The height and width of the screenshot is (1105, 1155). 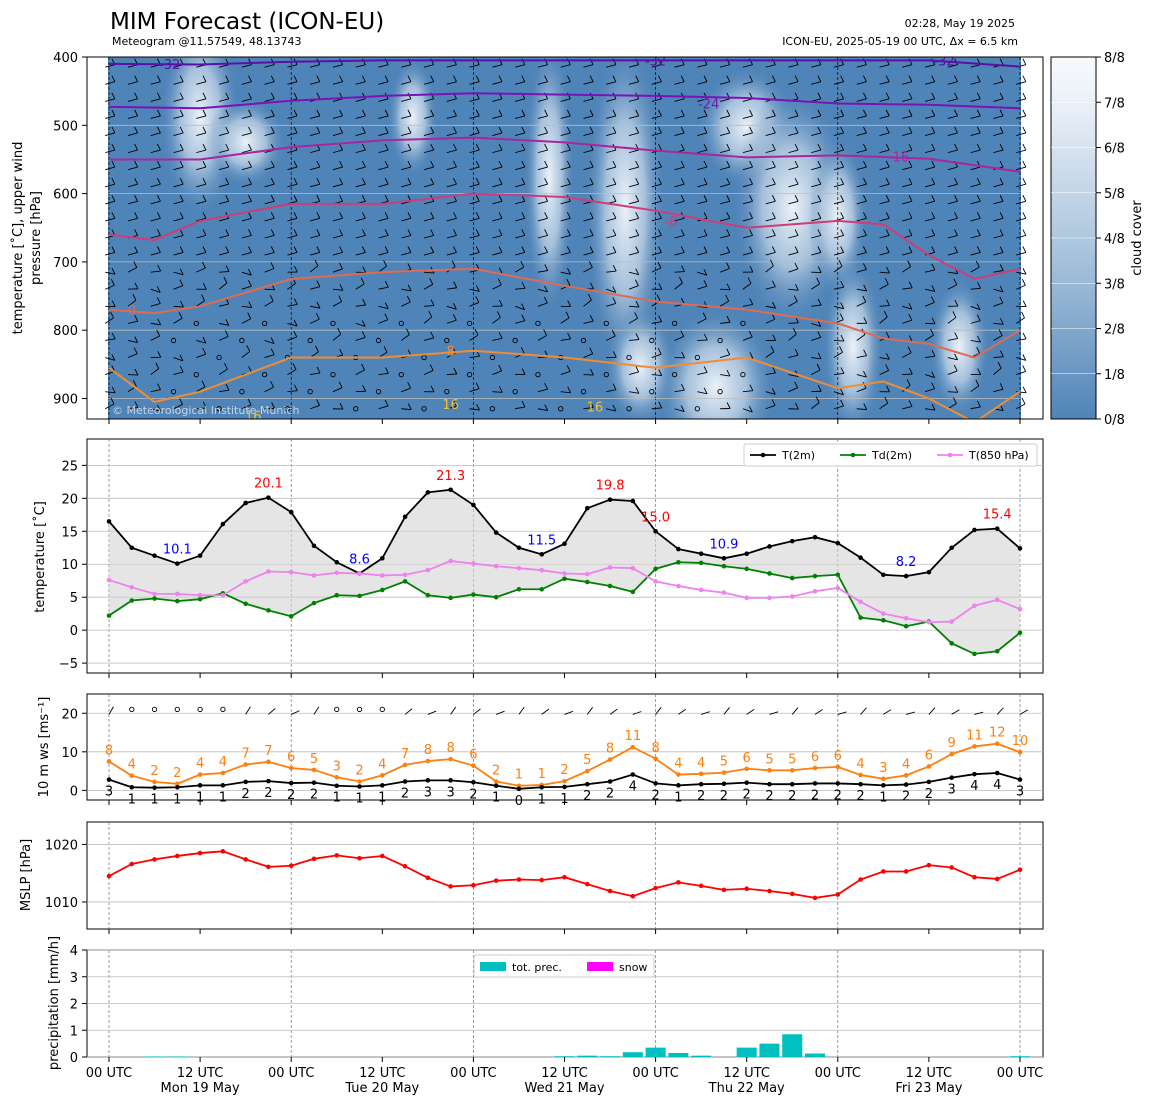 What do you see at coordinates (889, 455) in the screenshot?
I see `temperature-legend-items: T(2m) Td(2m) T(850 hPa)` at bounding box center [889, 455].